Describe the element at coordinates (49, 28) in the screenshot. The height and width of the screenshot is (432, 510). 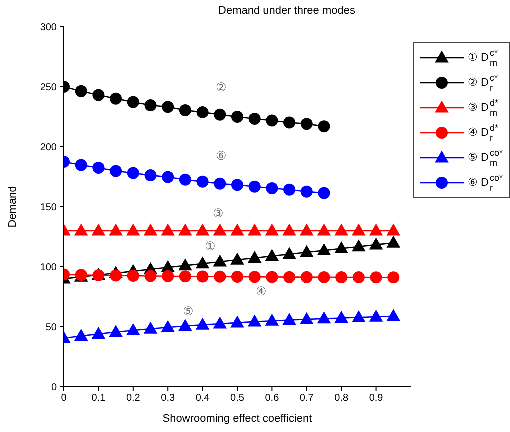
I see `y-tick-label: 300` at that location.